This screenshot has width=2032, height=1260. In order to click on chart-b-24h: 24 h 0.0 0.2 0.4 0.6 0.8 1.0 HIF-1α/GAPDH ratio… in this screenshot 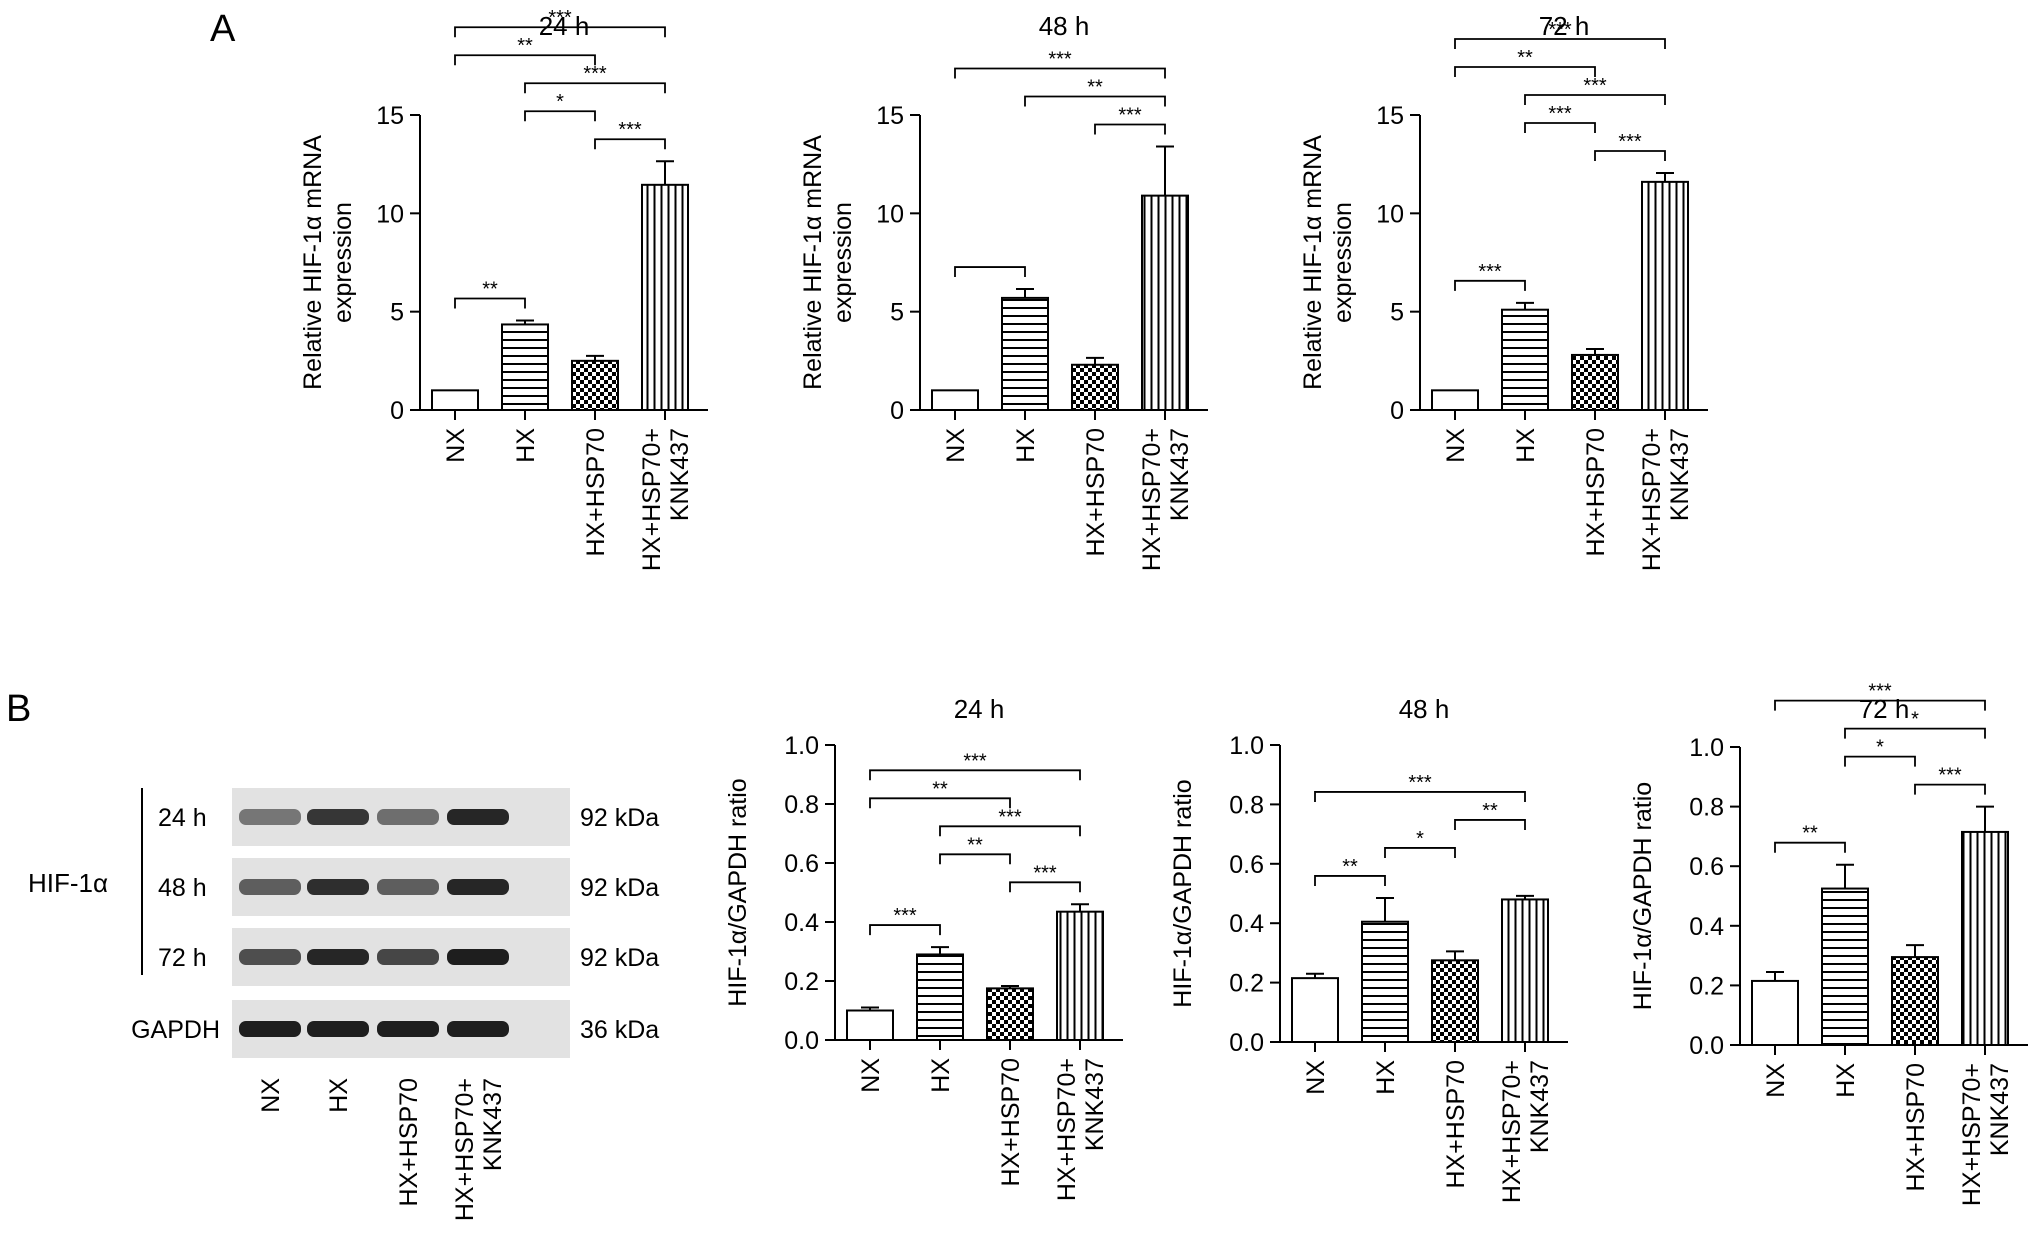, I will do `click(923, 947)`.